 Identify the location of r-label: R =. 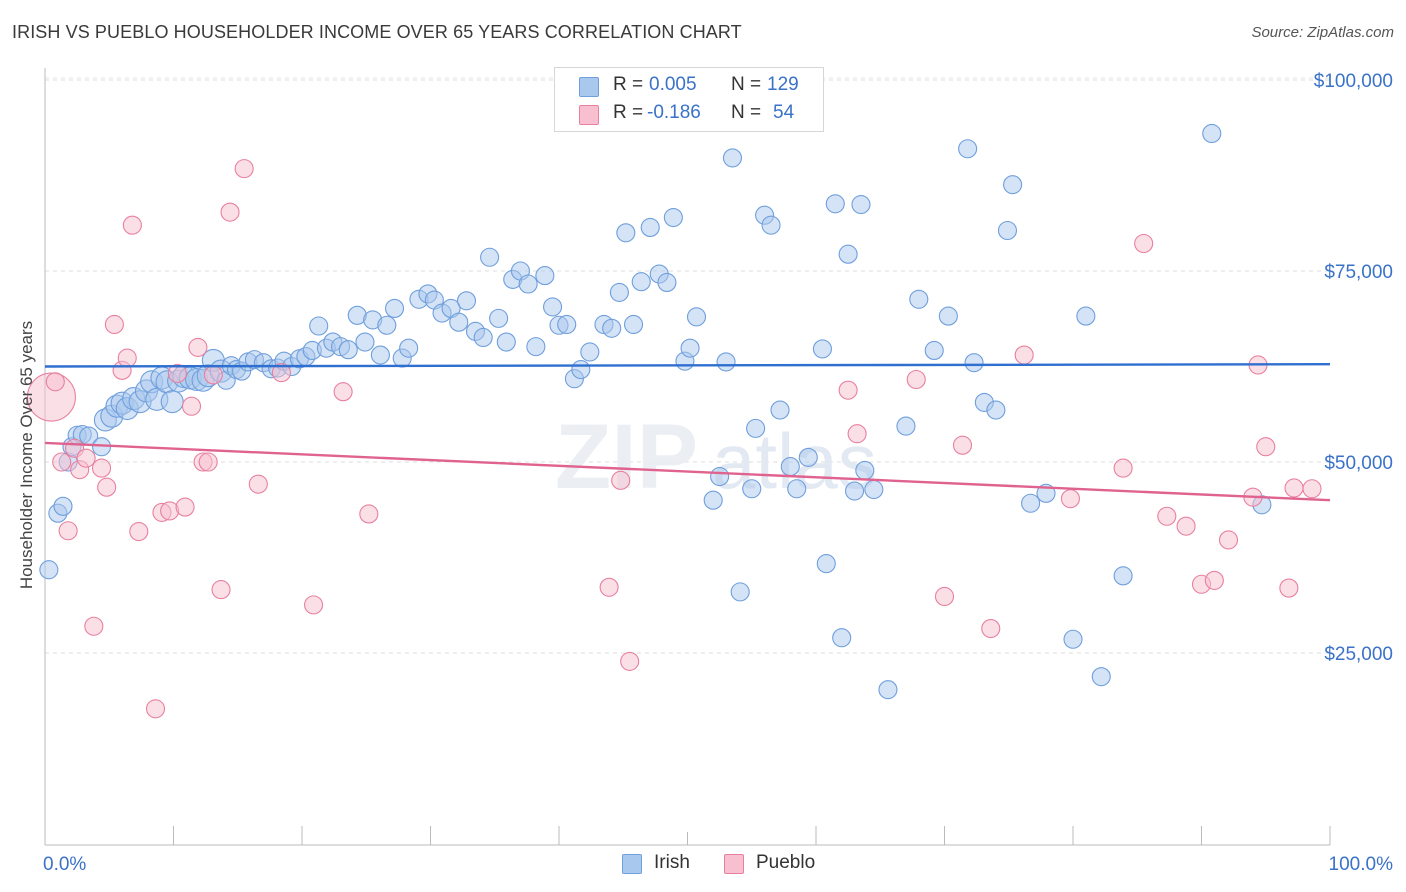
(628, 112).